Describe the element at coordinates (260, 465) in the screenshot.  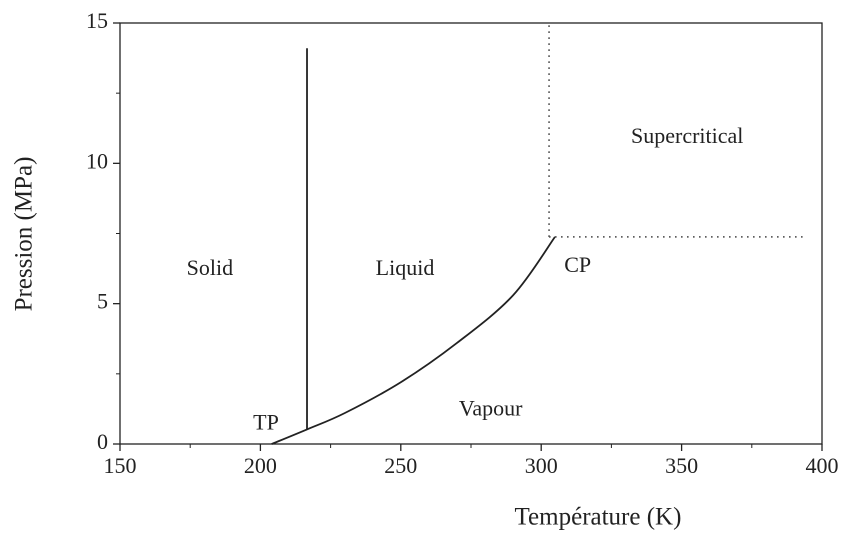
I see `x-tick-label: 200` at that location.